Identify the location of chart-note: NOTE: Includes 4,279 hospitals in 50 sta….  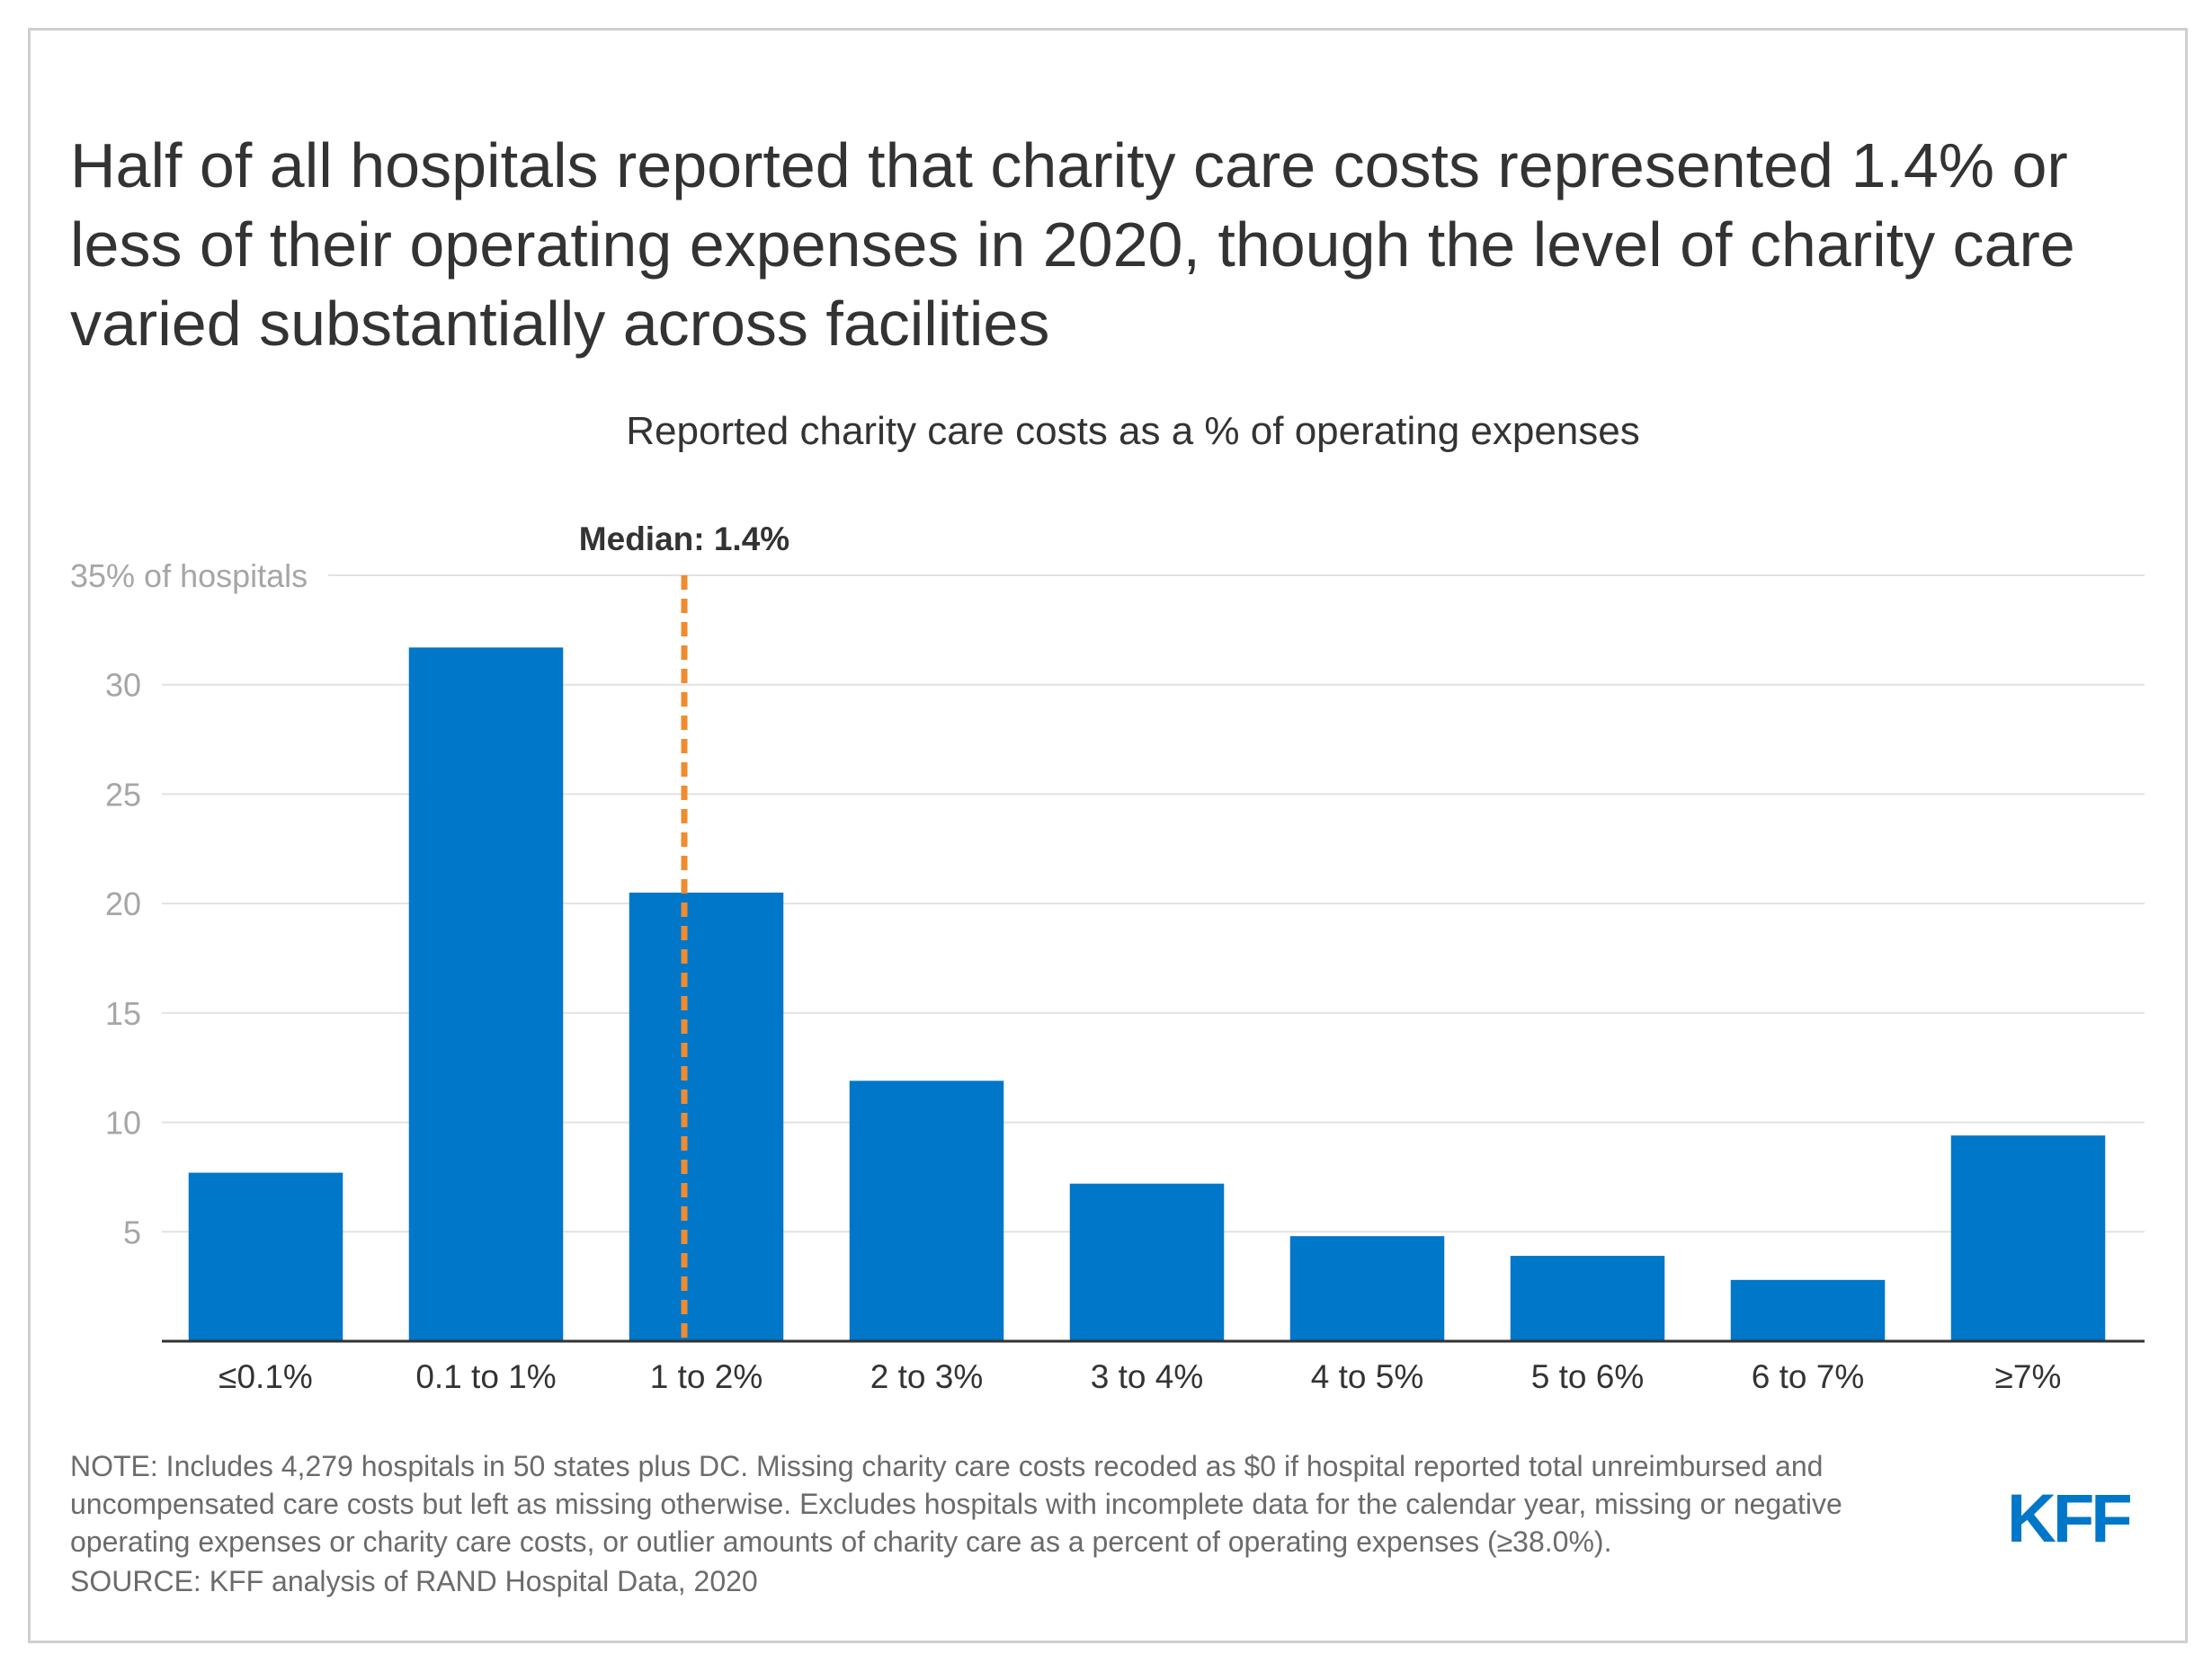
(956, 1504).